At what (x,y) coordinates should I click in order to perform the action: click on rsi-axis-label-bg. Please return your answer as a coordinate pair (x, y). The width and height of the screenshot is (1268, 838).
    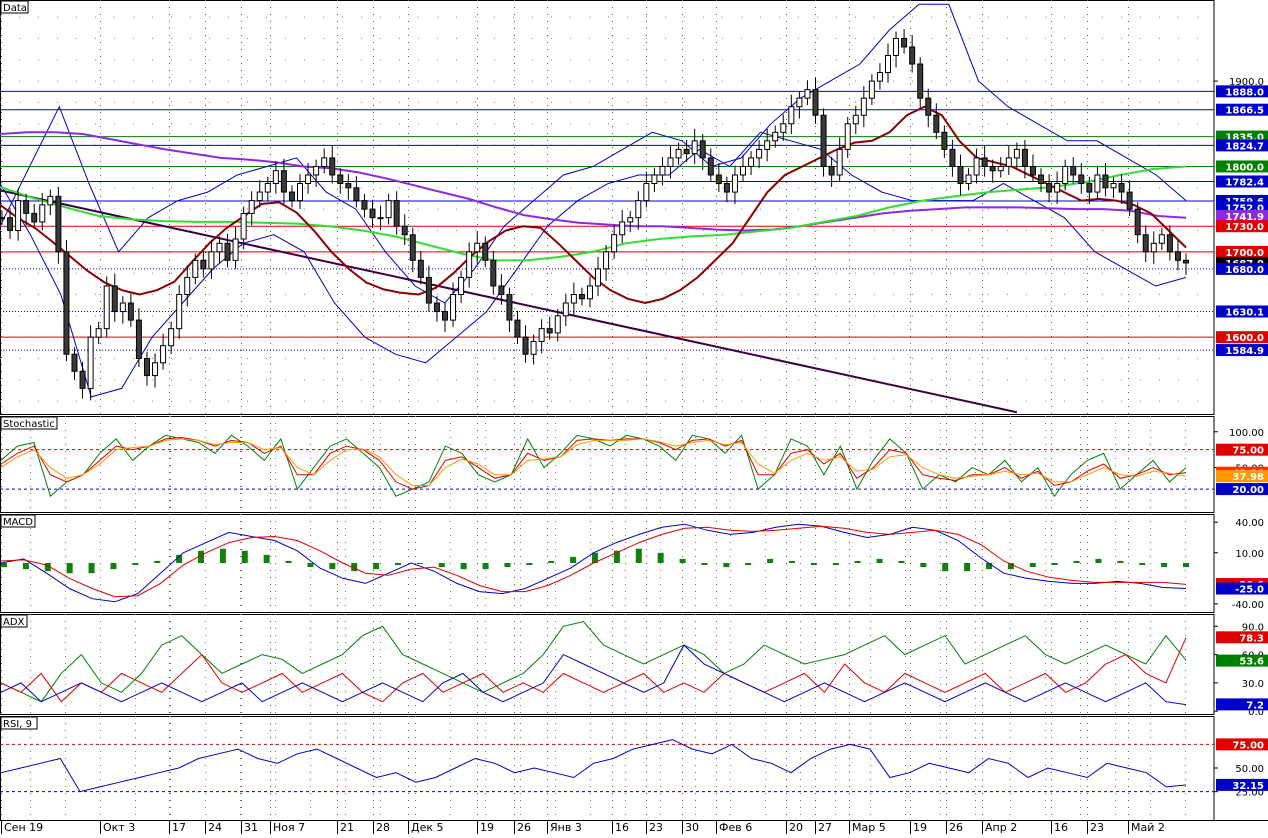
    Looking at the image, I should click on (1242, 784).